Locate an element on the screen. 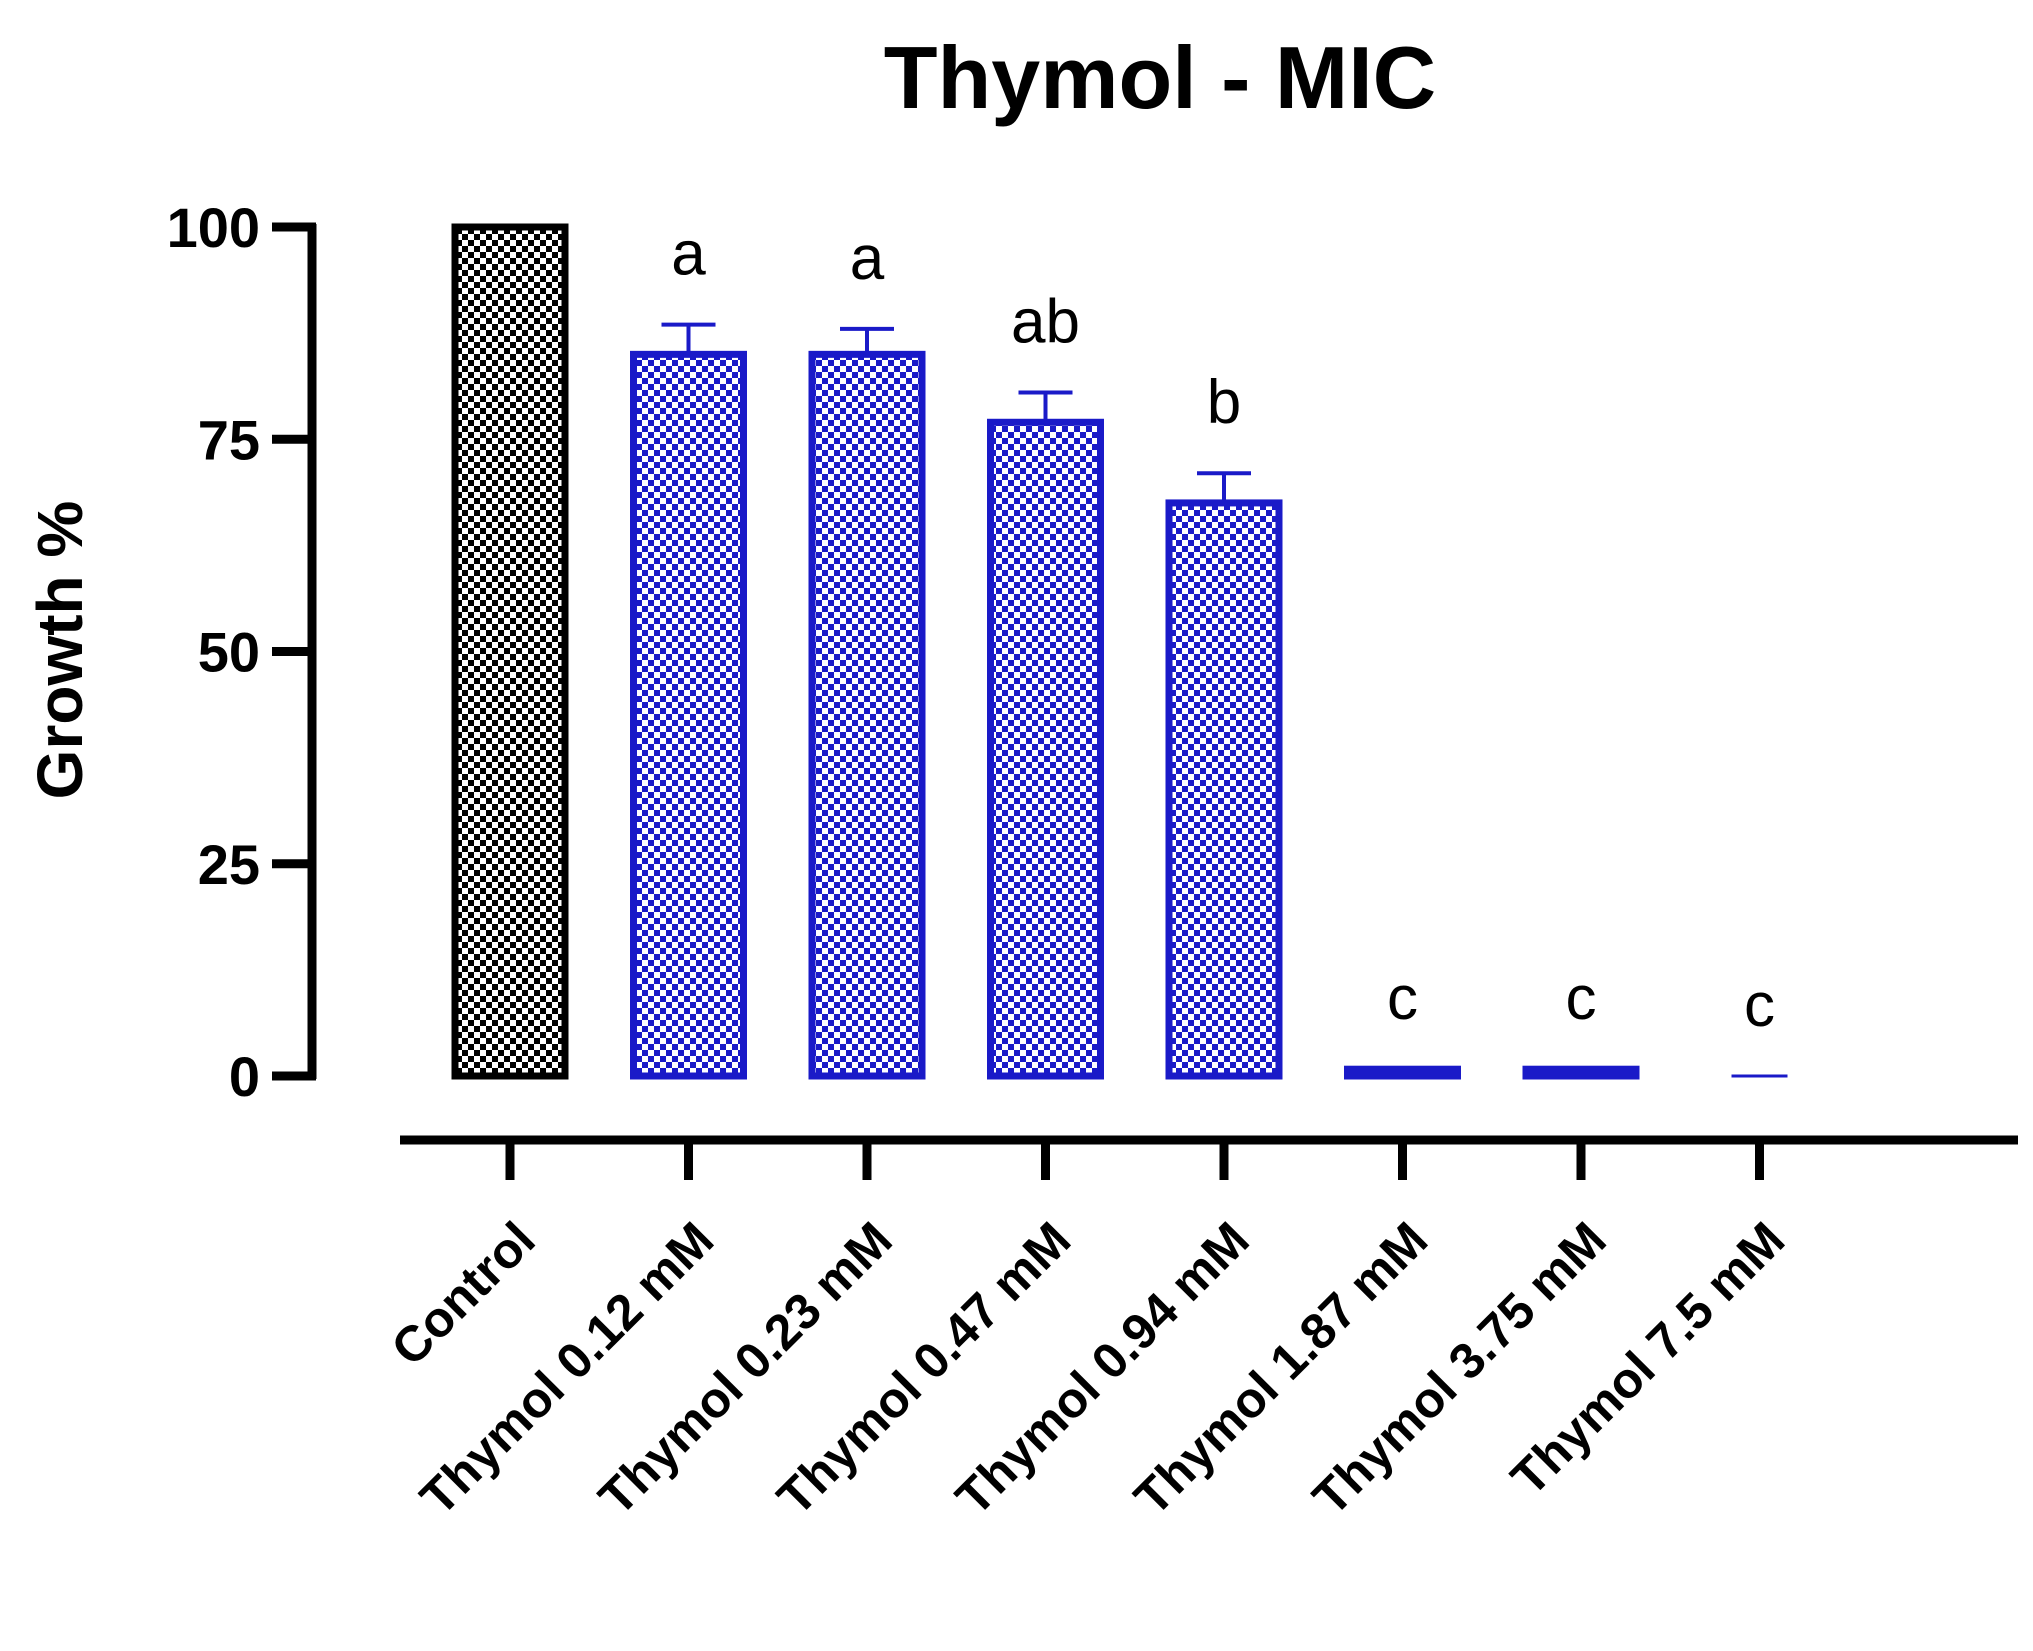 The height and width of the screenshot is (1651, 2033). x-tick-label: Thymol 1.87 mM is located at coordinates (1281, 1368).